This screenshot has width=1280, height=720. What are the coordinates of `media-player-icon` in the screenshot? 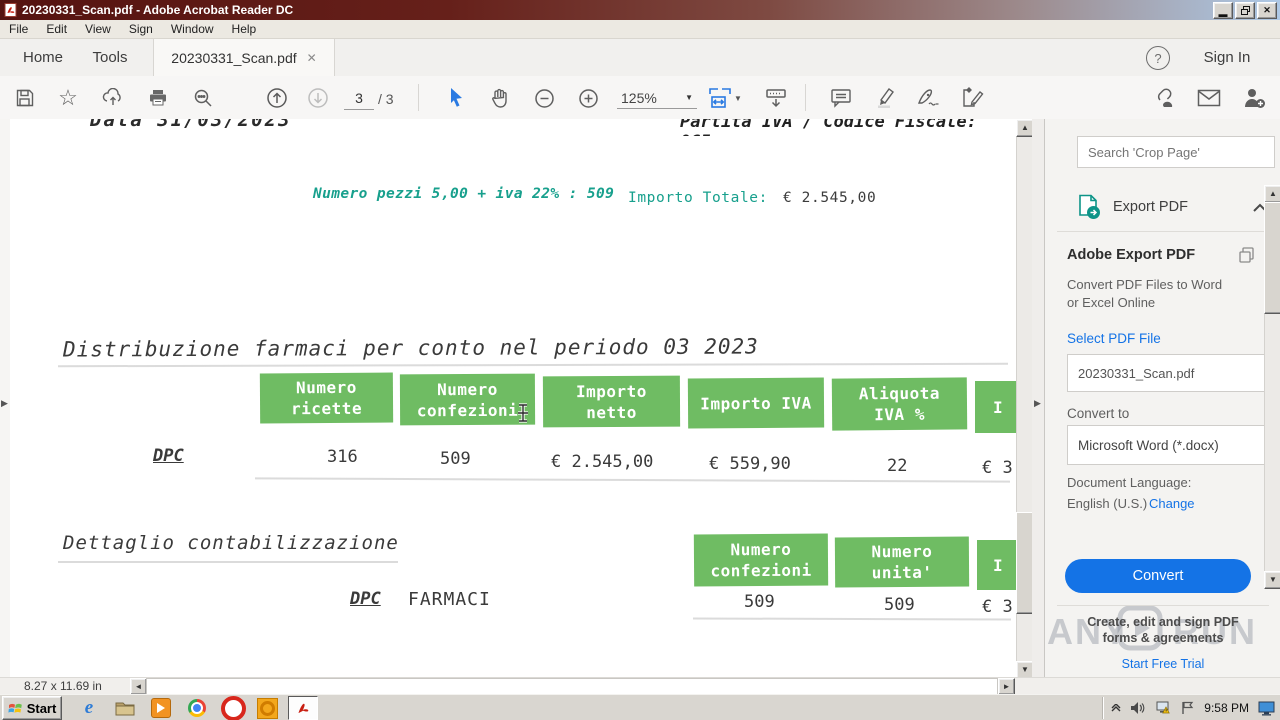 It's located at (161, 708).